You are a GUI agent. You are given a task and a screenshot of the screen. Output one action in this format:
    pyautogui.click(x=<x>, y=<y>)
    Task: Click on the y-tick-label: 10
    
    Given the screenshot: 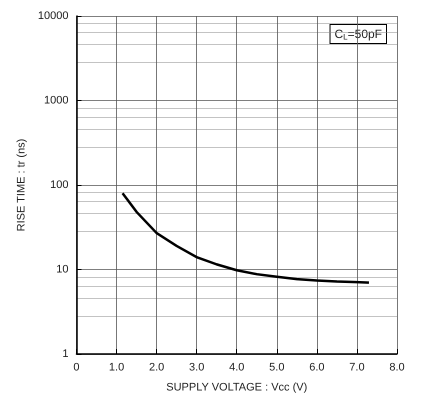 What is the action you would take?
    pyautogui.click(x=62, y=270)
    